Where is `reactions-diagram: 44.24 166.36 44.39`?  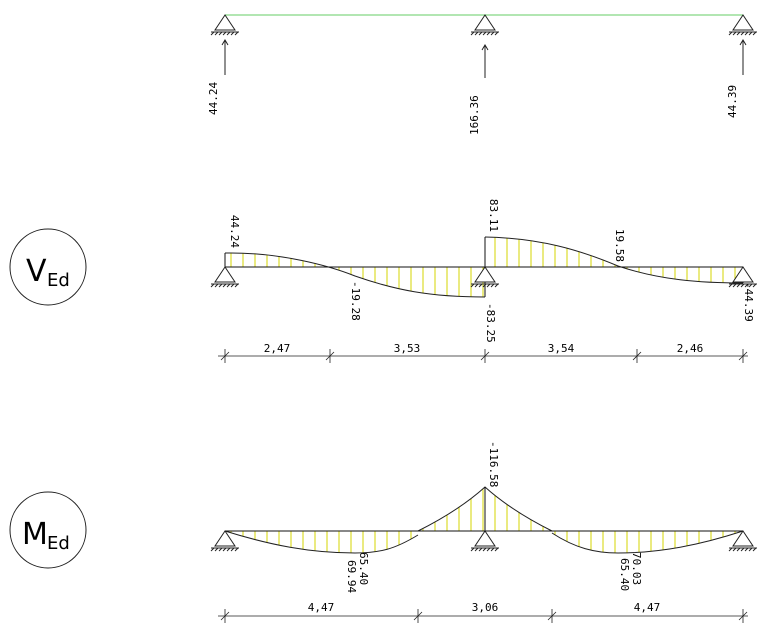
reactions-diagram: 44.24 166.36 44.39 is located at coordinates (482, 74).